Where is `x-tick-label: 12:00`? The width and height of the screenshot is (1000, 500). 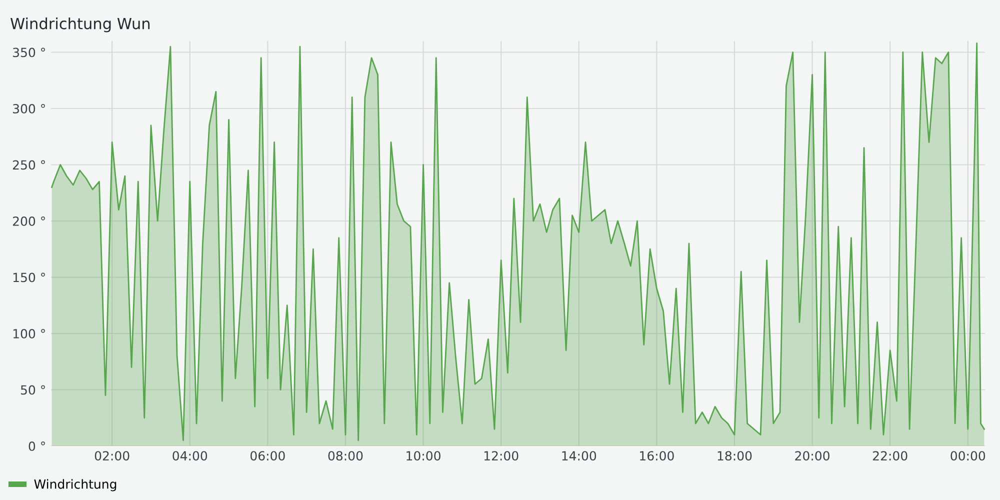 x-tick-label: 12:00 is located at coordinates (501, 456).